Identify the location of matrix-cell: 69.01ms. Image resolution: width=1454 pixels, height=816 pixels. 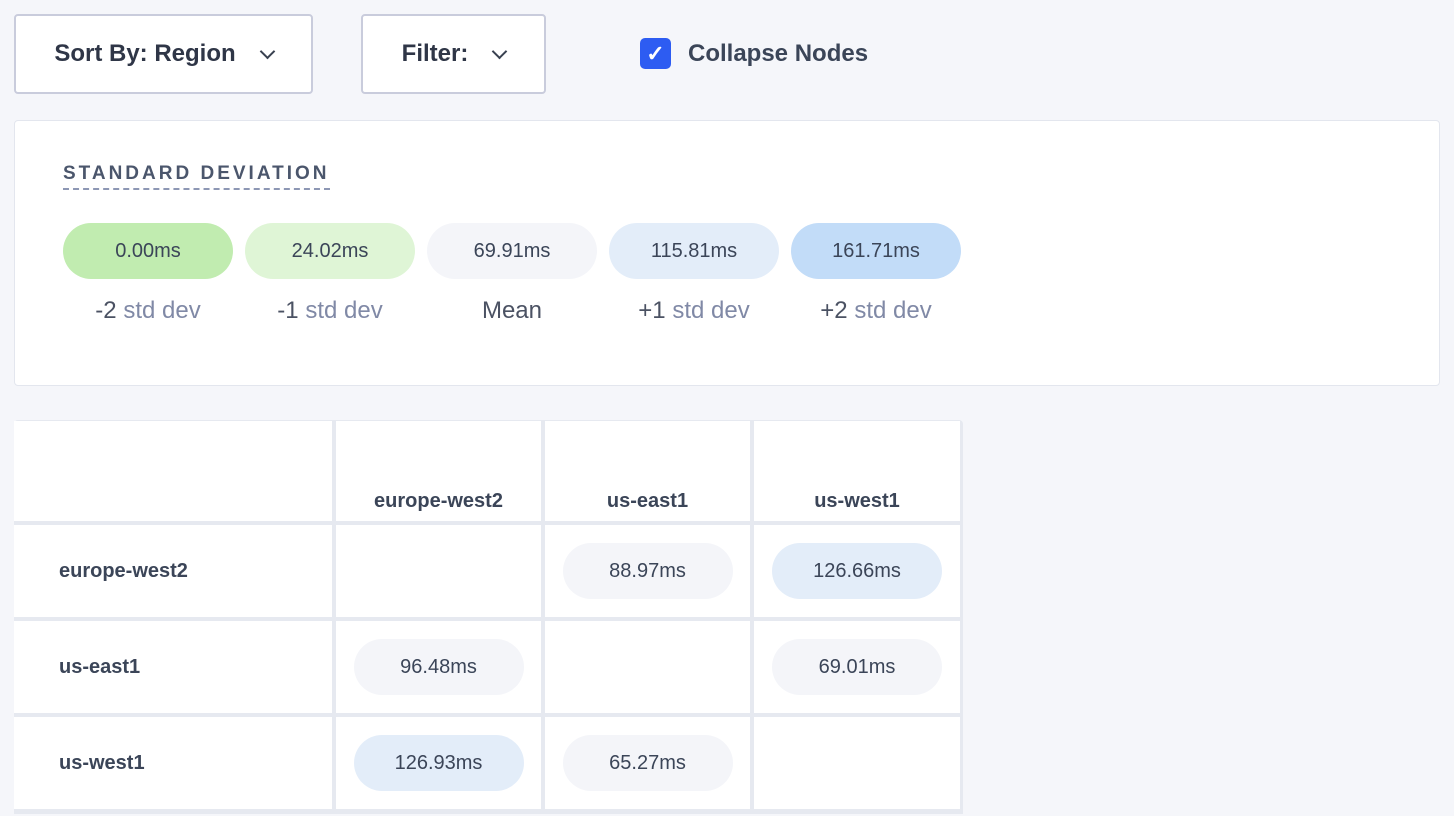
(857, 667).